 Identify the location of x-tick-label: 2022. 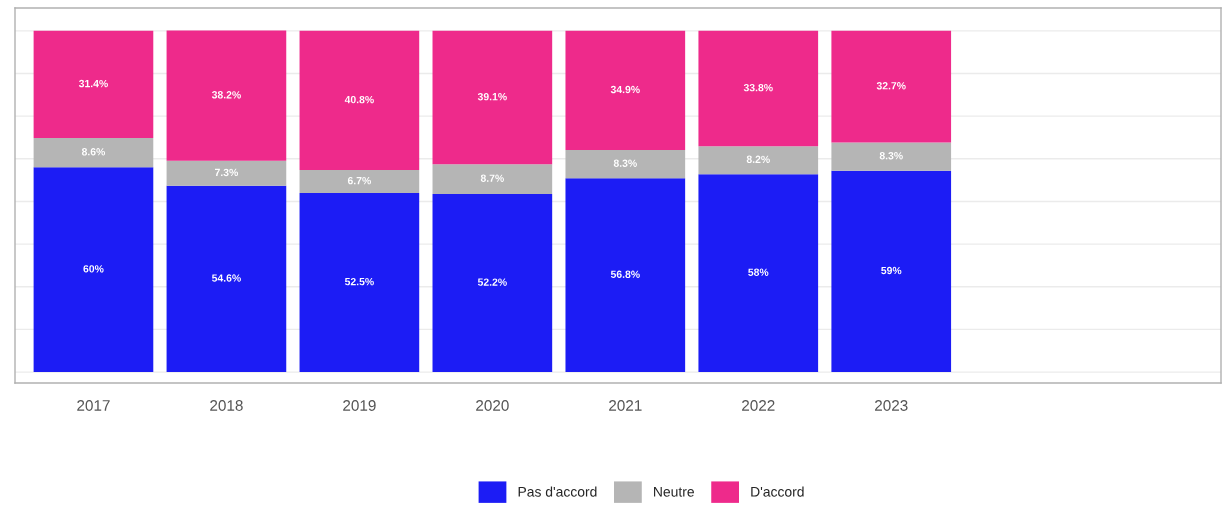
(758, 405).